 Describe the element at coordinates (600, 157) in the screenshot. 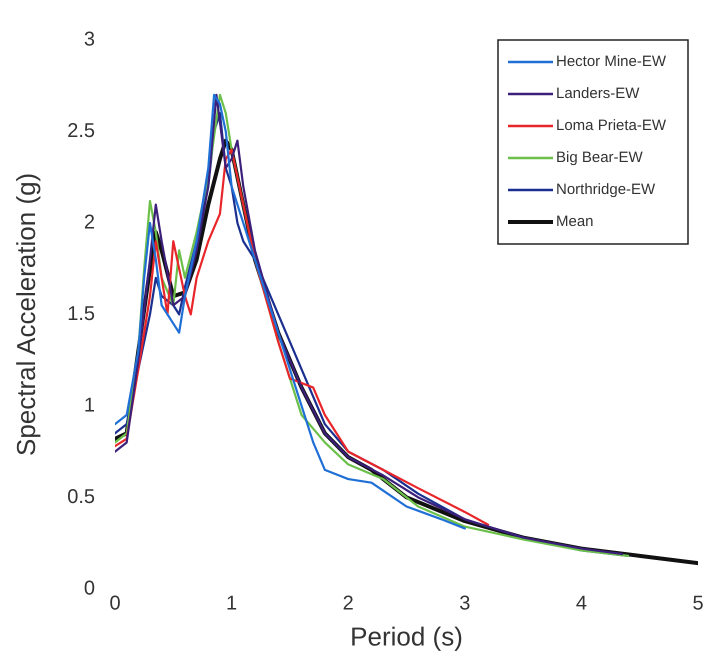

I see `legend-label: Big Bear-EW` at that location.